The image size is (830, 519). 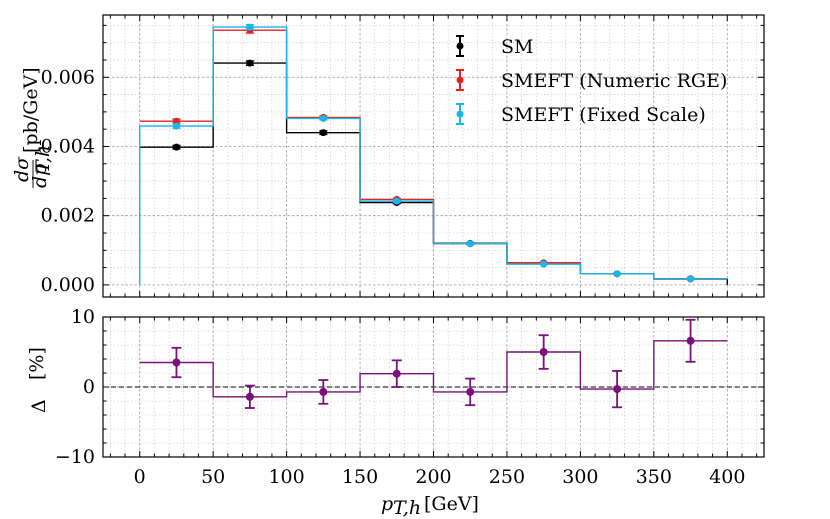 I want to click on top-ytick-label: 0.004, so click(x=68, y=146).